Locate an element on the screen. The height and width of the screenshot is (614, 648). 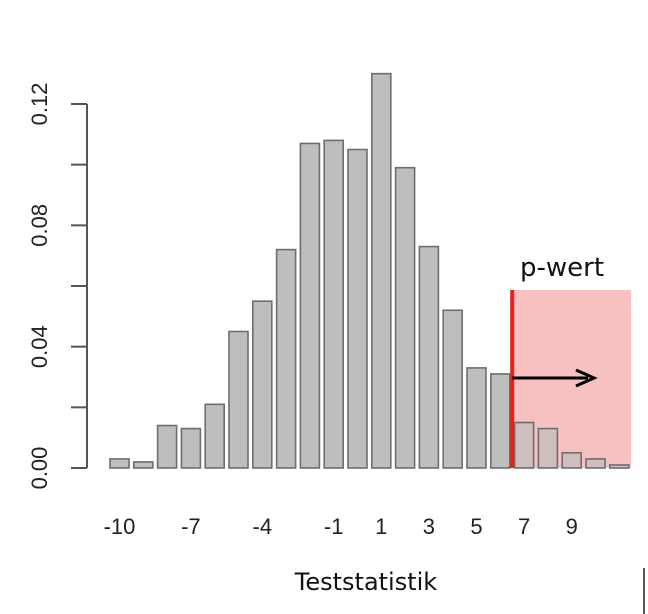
x-axis-title: Teststatistik is located at coordinates (366, 582).